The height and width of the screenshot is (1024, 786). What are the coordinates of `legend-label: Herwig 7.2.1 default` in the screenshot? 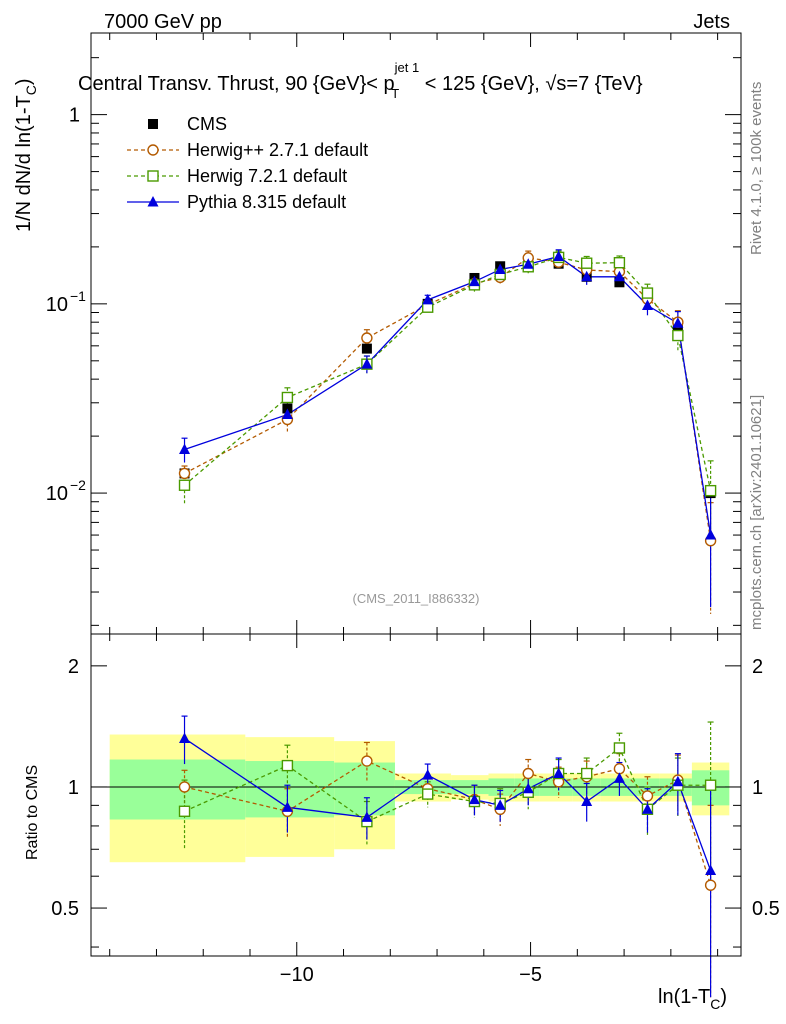 It's located at (267, 176).